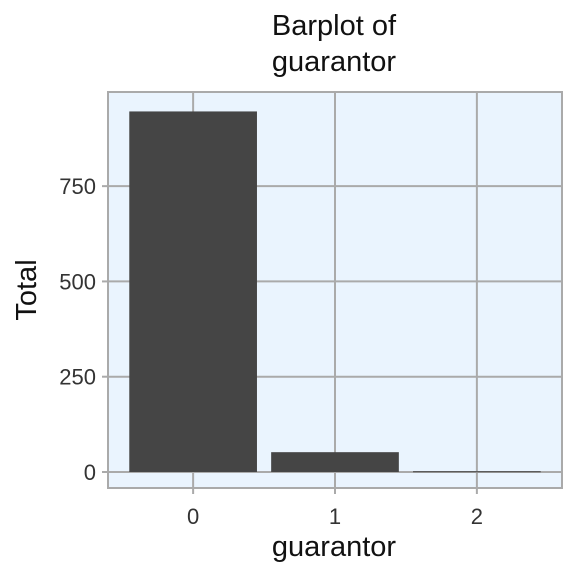 The width and height of the screenshot is (576, 581). What do you see at coordinates (77, 186) in the screenshot?
I see `y-tick-label: 750` at bounding box center [77, 186].